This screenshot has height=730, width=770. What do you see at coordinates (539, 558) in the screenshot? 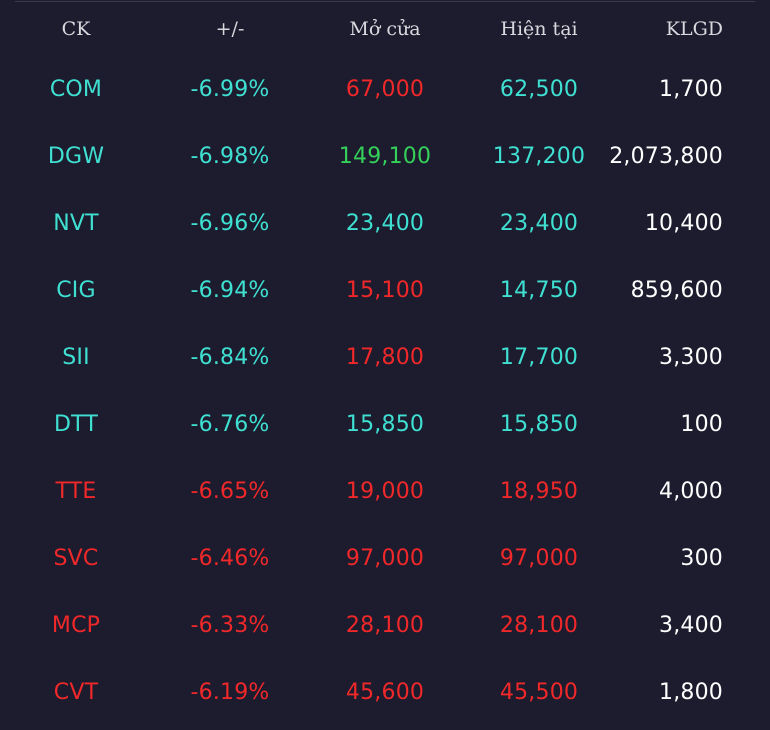
I see `row-current-price: 97,000` at bounding box center [539, 558].